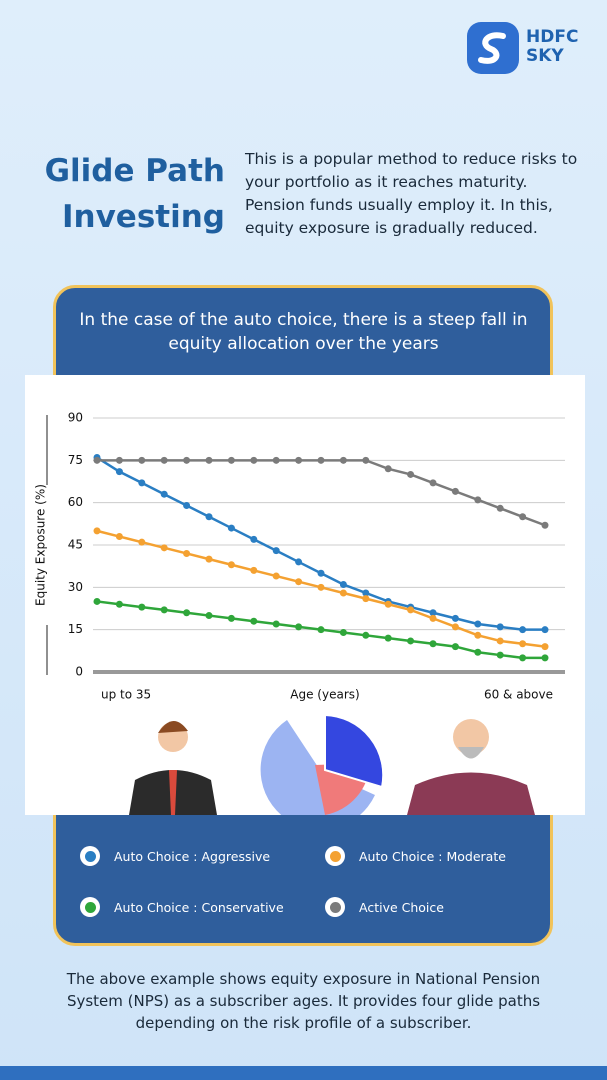 This screenshot has height=1080, width=607. What do you see at coordinates (127, 194) in the screenshot?
I see `title: Glide Path Investing` at bounding box center [127, 194].